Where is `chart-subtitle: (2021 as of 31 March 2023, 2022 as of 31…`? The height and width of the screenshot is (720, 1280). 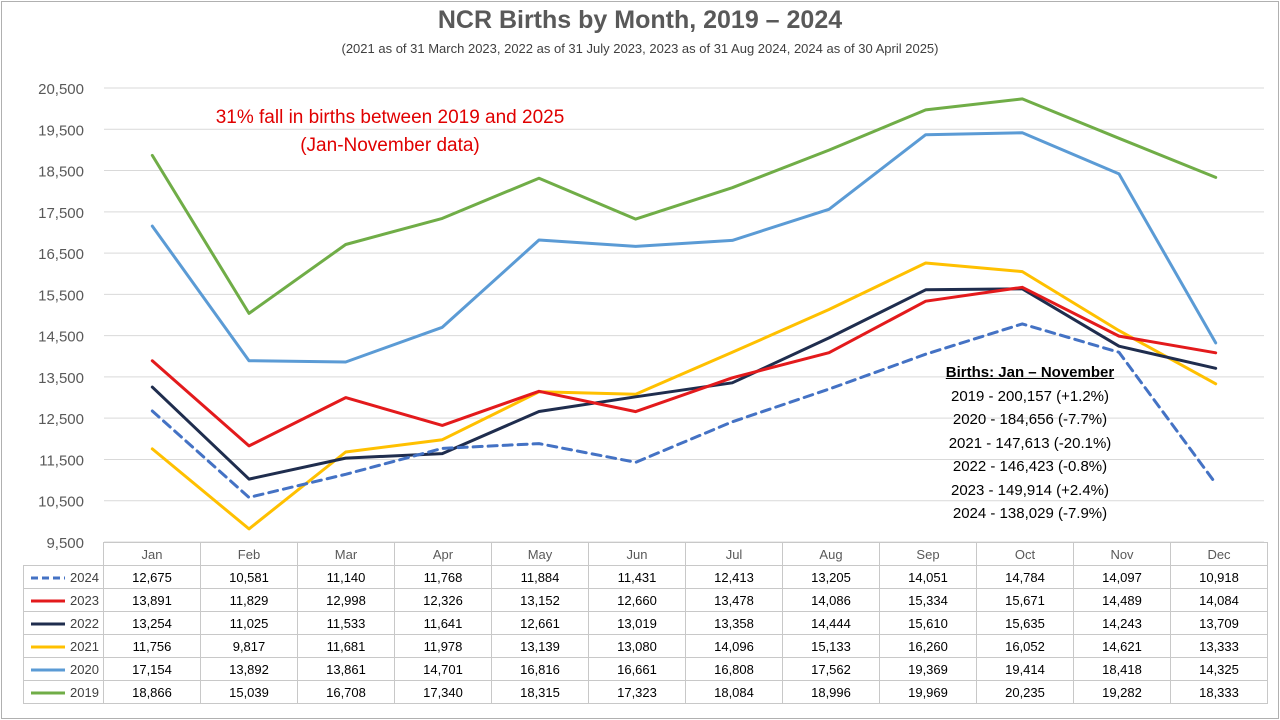
chart-subtitle: (2021 as of 31 March 2023, 2022 as of 31… is located at coordinates (640, 48).